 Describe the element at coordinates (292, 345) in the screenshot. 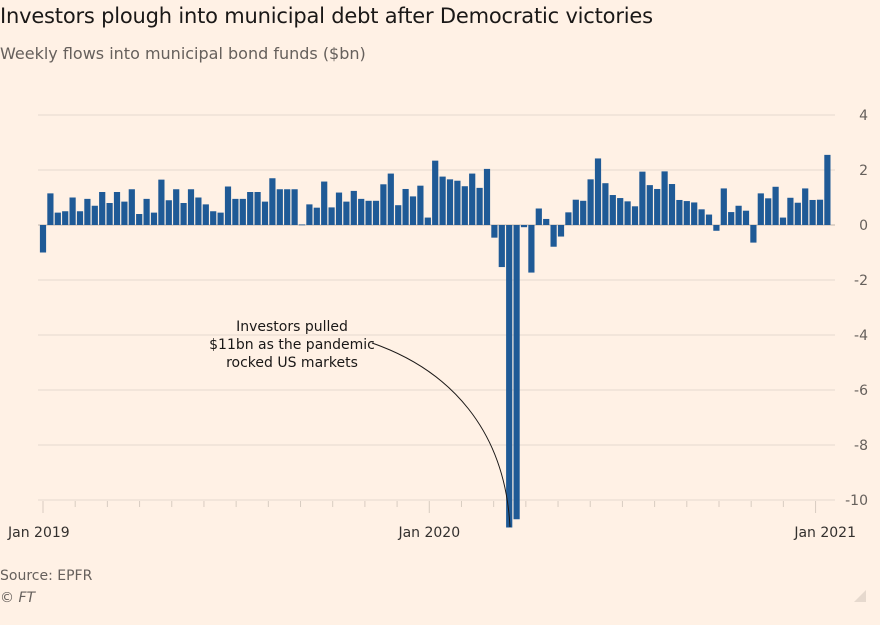

I see `annotation-line-2: $11bn as the pandemic` at that location.